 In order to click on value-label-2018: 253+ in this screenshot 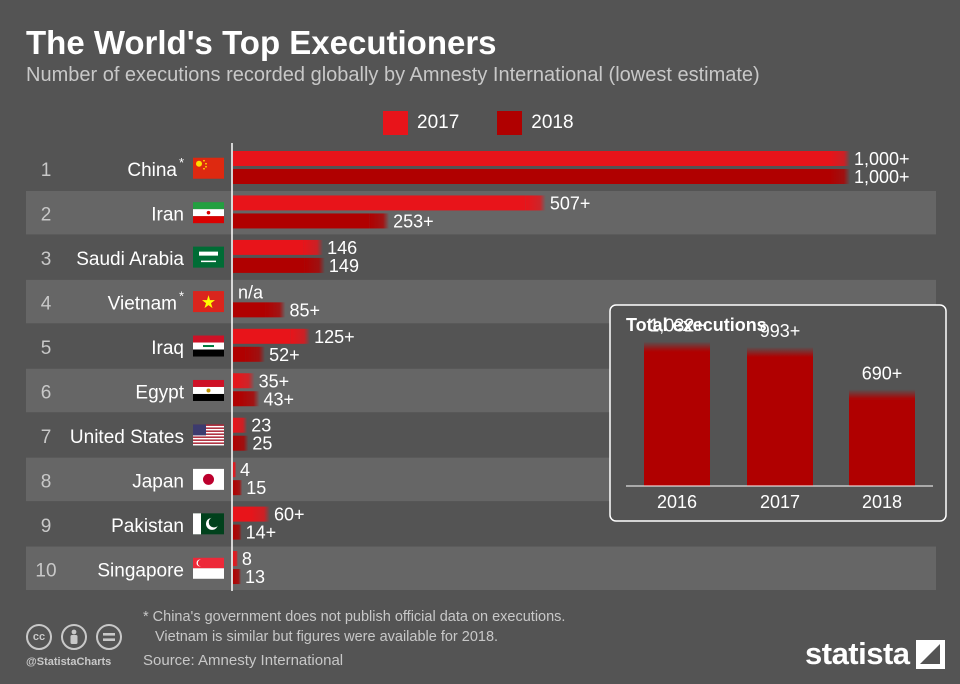, I will do `click(413, 221)`.